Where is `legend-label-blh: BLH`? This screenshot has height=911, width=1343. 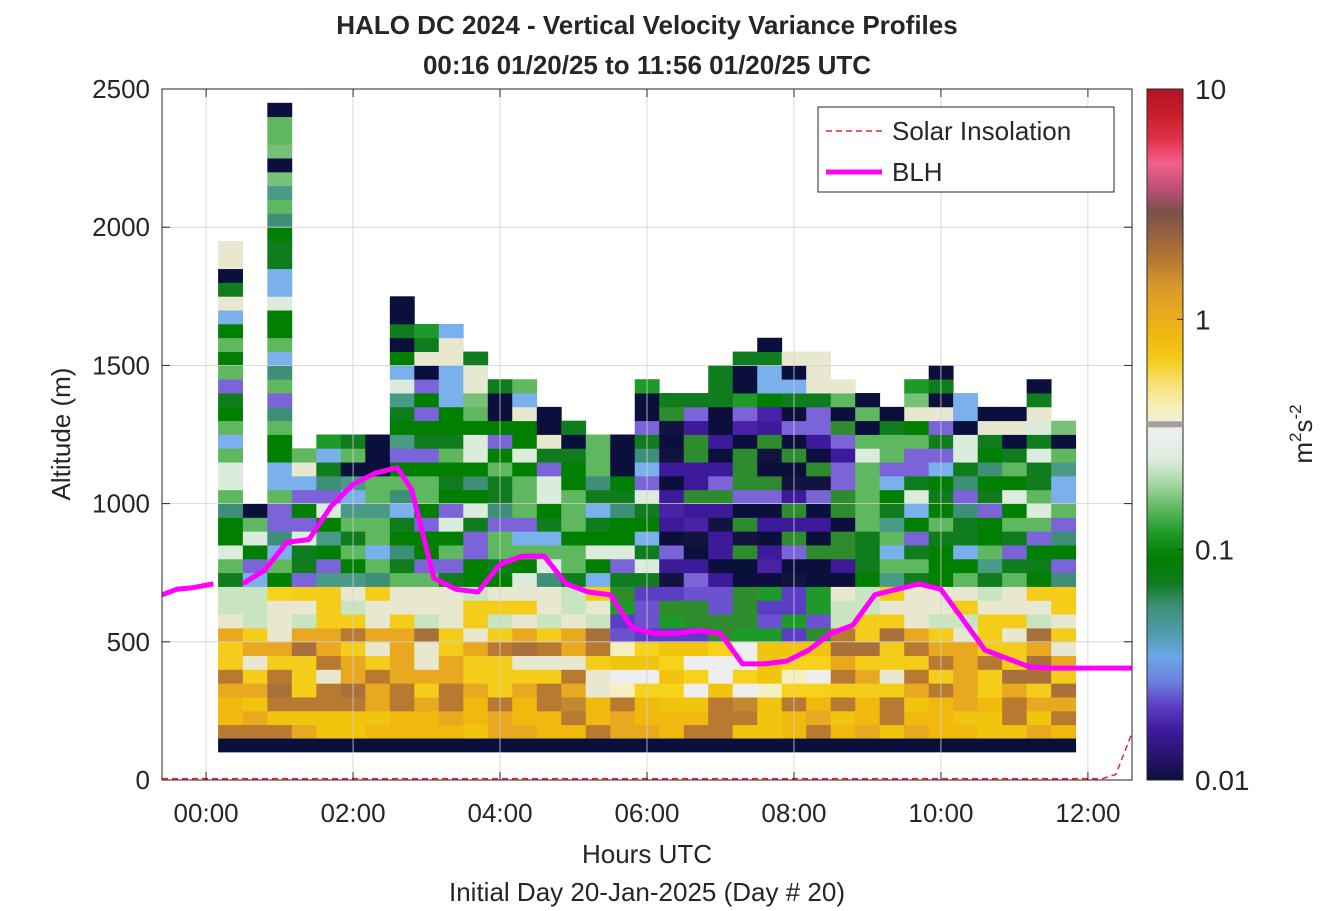 legend-label-blh: BLH is located at coordinates (917, 172).